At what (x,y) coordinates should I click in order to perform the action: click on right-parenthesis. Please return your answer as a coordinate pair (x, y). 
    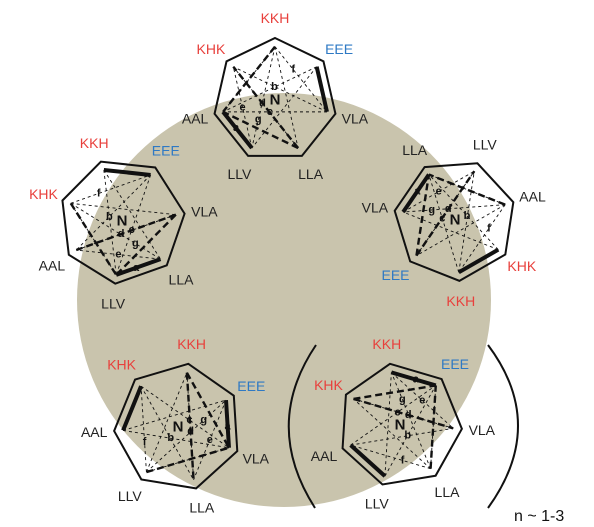
    Looking at the image, I should click on (503, 426).